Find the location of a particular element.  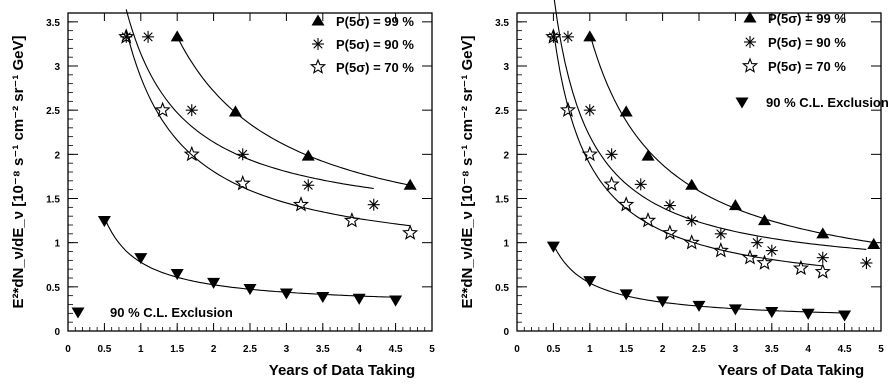

y-tick-label: 2 is located at coordinates (57, 155).